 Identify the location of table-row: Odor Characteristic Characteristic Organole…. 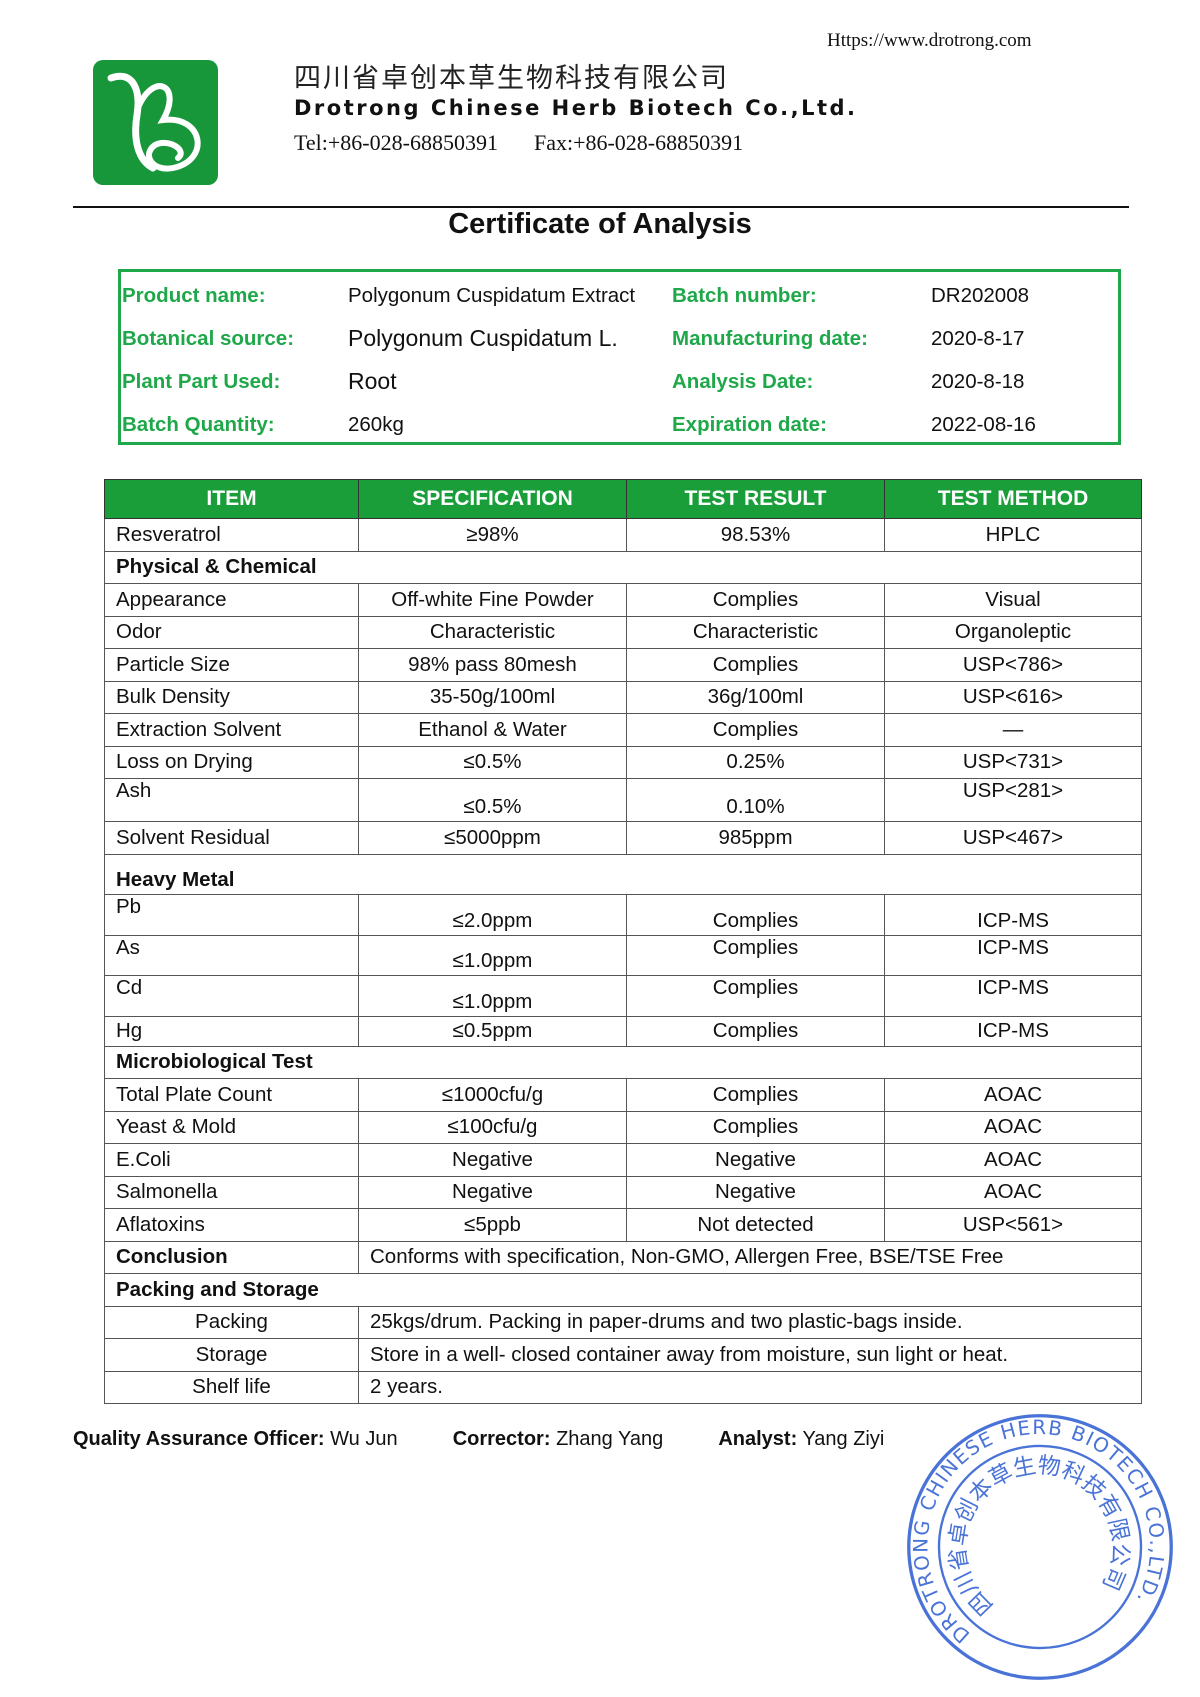
(623, 632).